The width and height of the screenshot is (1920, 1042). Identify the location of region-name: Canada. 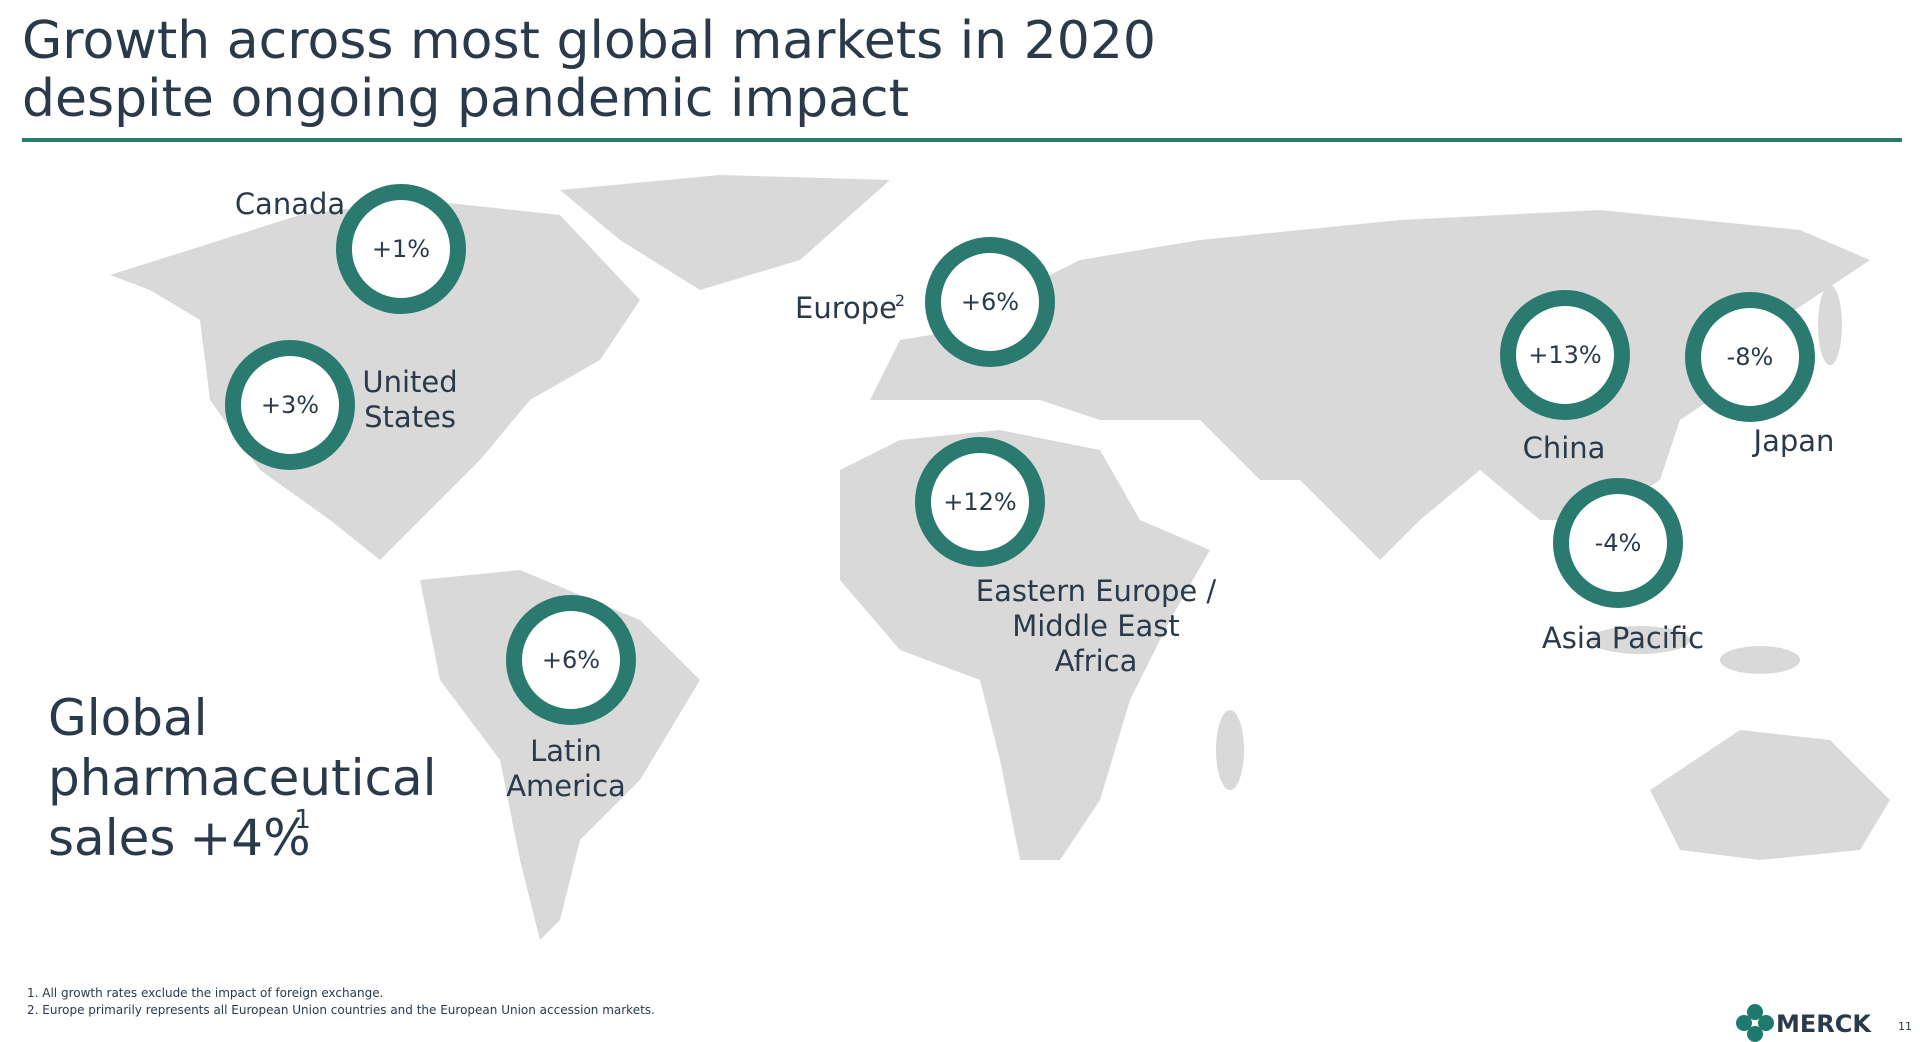
(290, 204).